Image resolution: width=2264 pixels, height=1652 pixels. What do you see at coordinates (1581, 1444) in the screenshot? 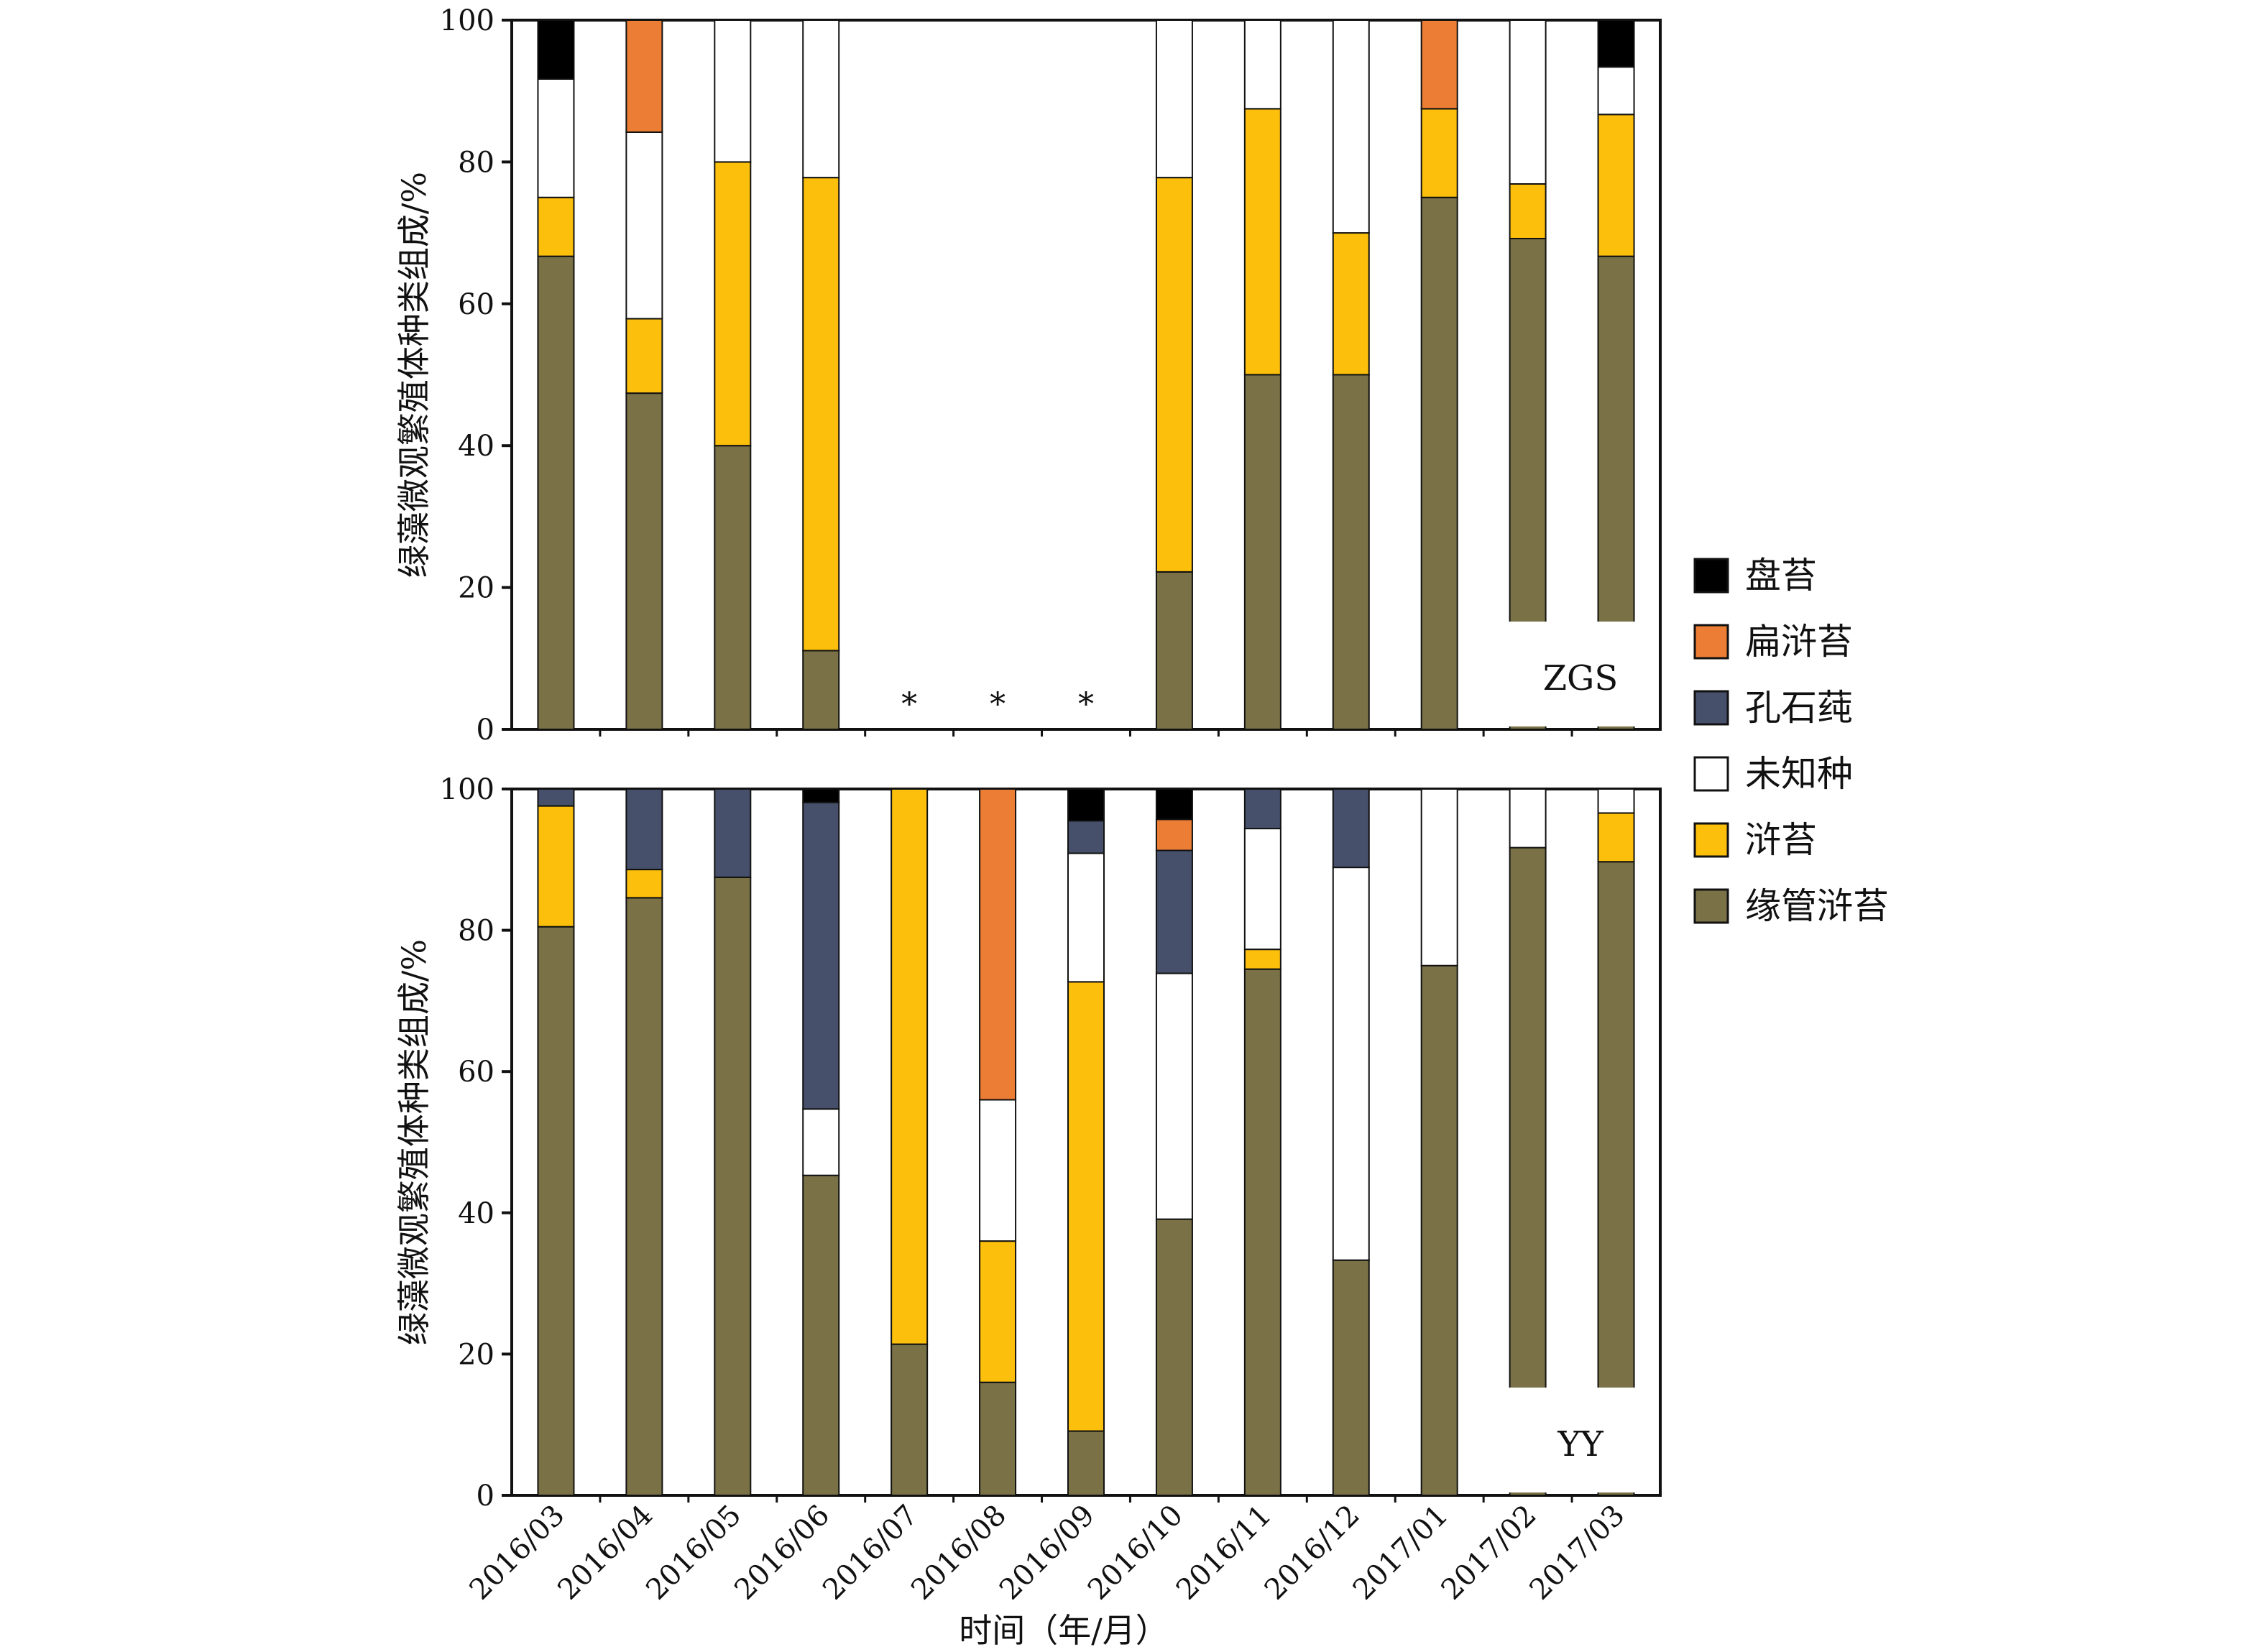
I see `panel-tag: YY` at bounding box center [1581, 1444].